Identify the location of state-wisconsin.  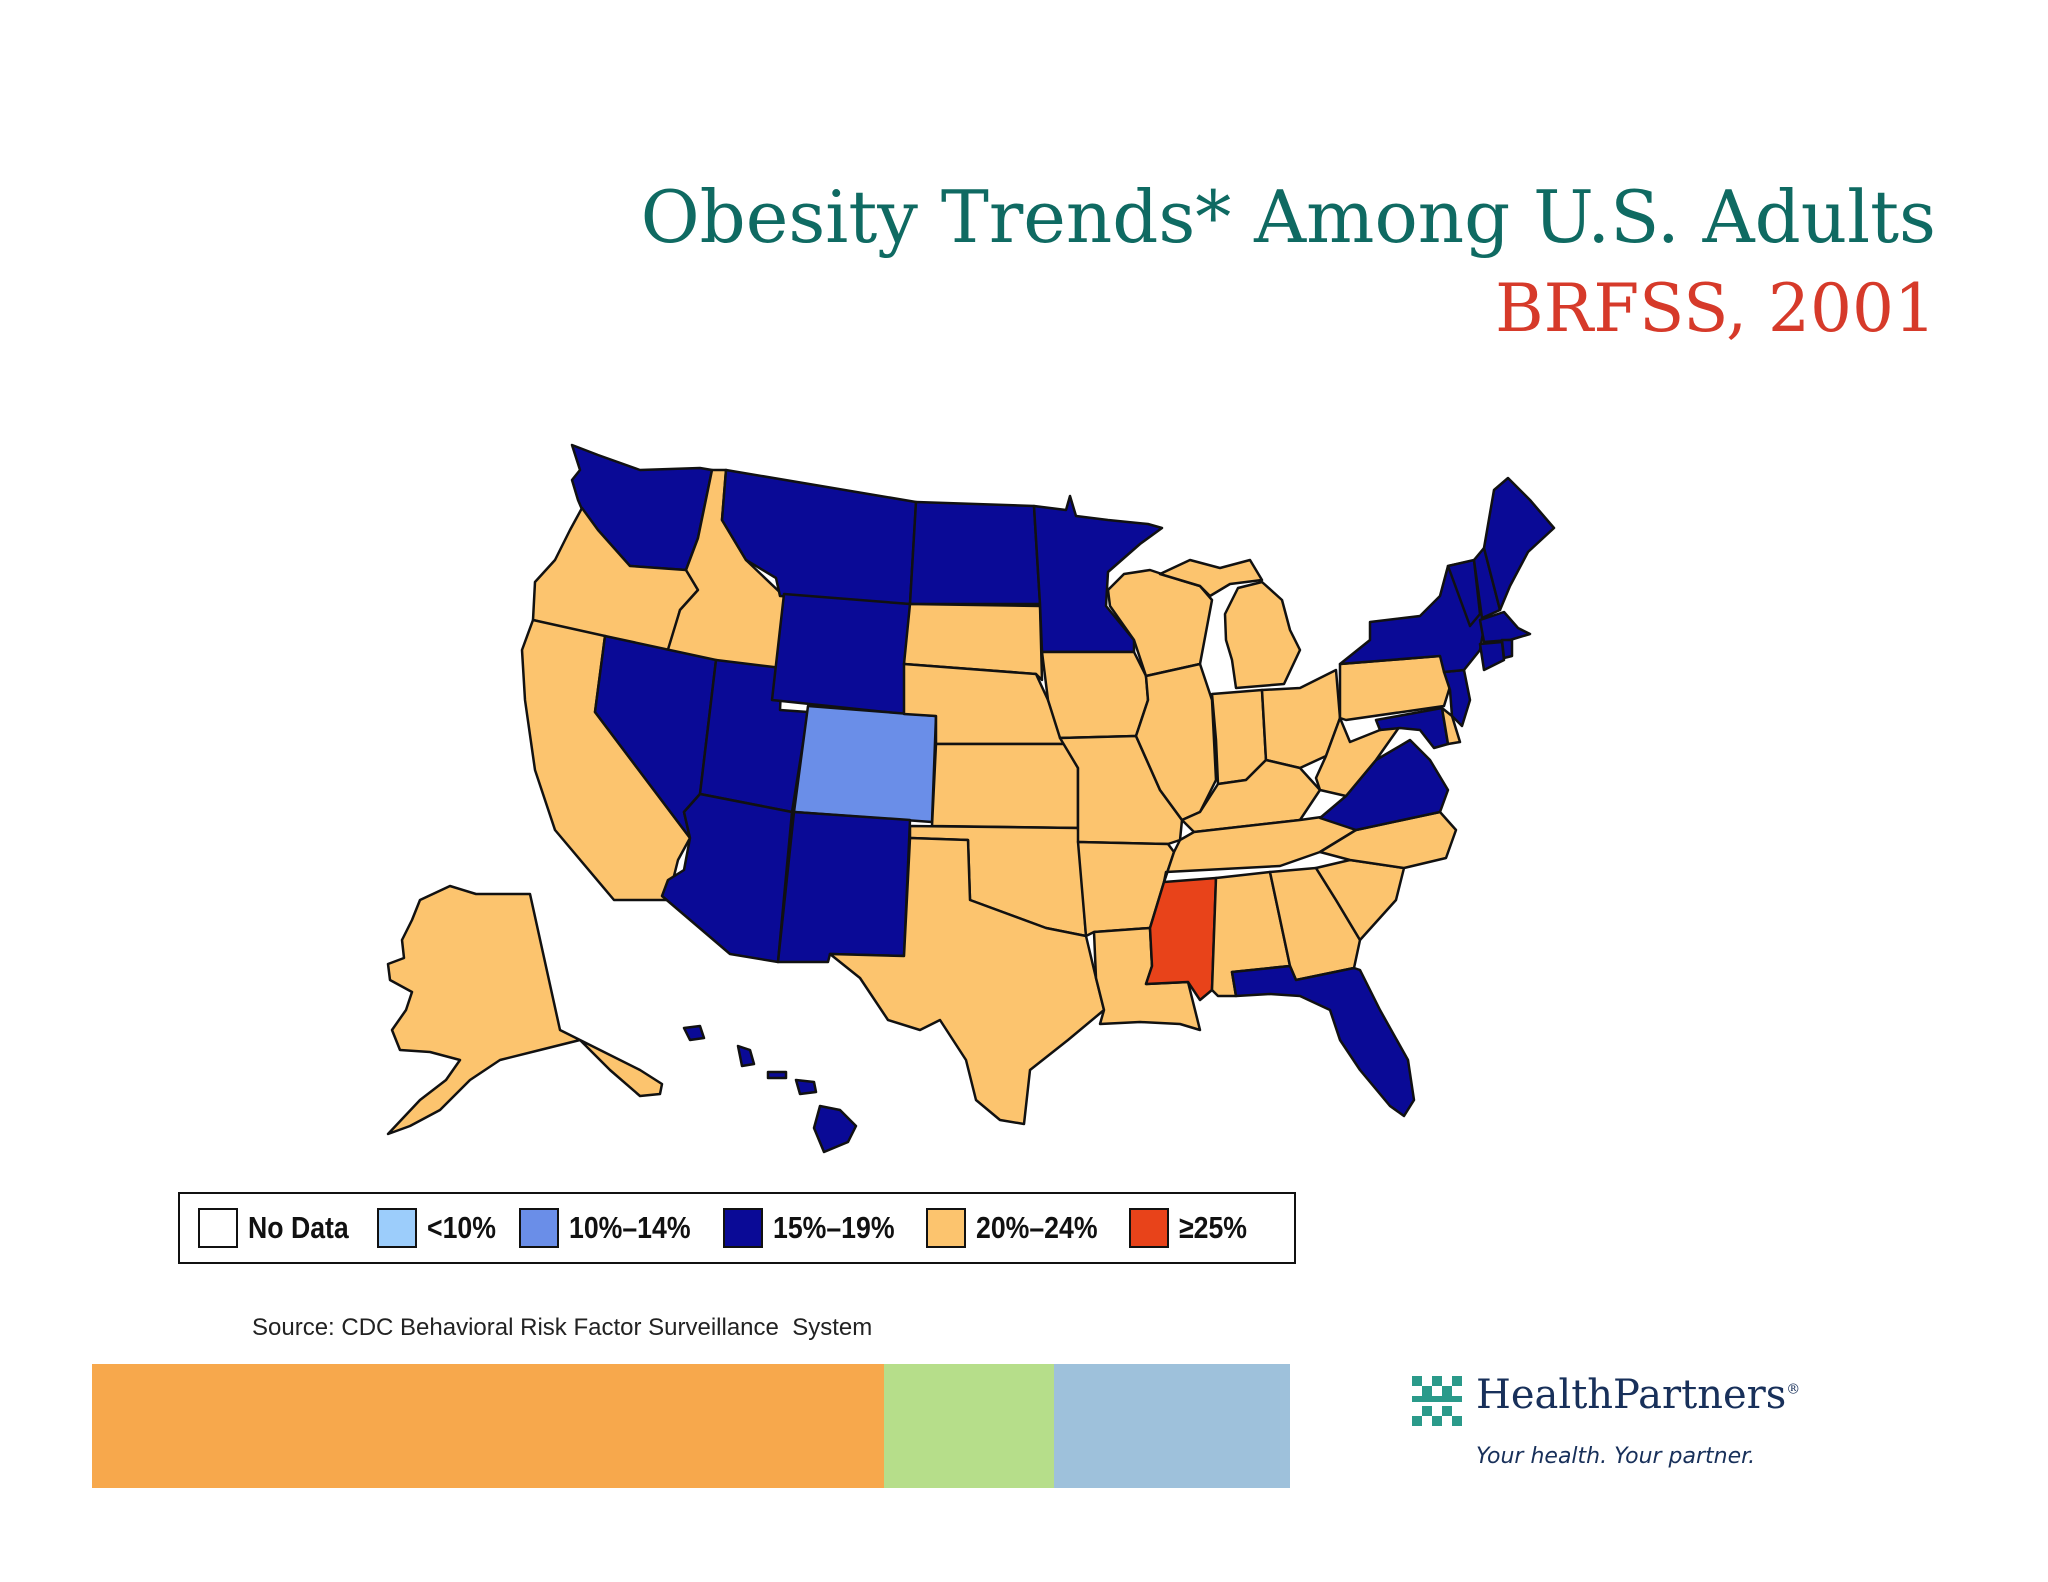
(1160, 623).